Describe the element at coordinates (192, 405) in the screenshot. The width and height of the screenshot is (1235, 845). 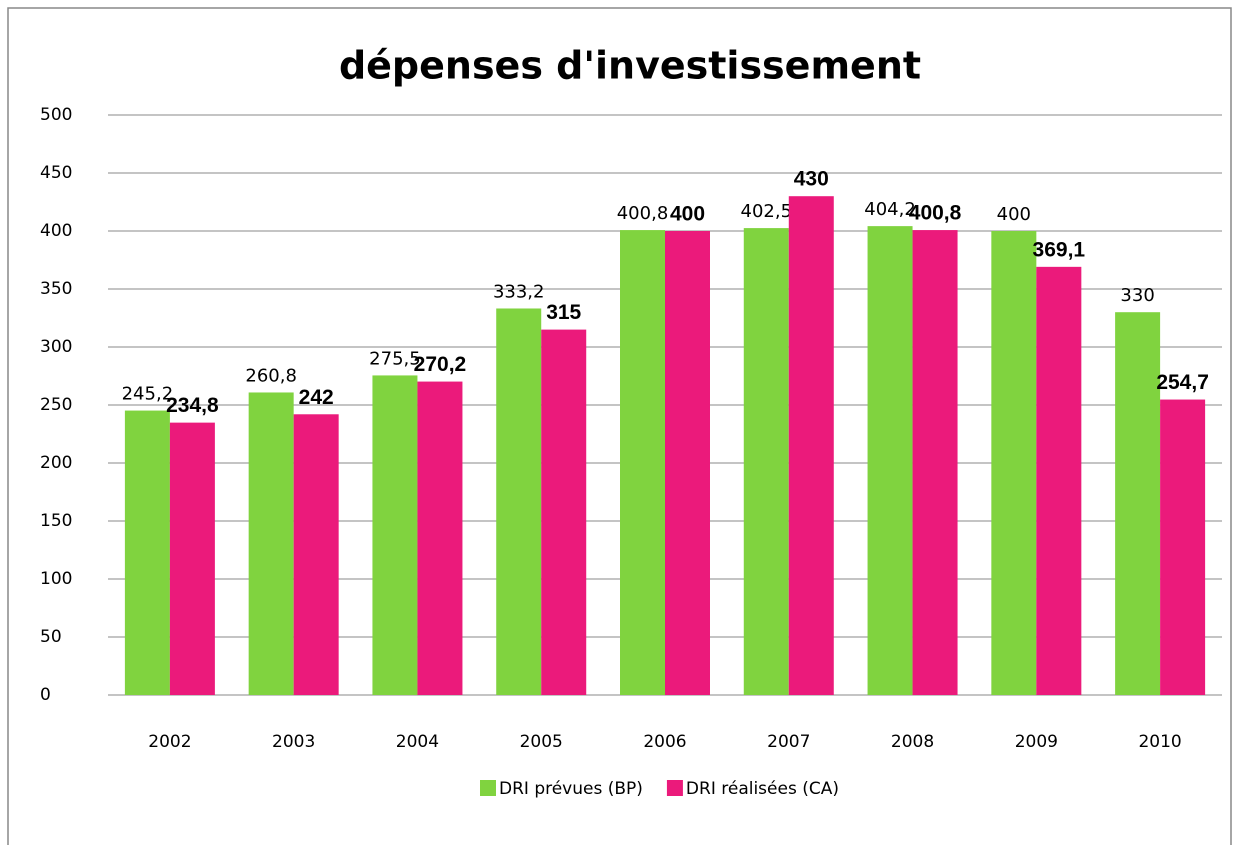
I see `data-label: 234,8` at that location.